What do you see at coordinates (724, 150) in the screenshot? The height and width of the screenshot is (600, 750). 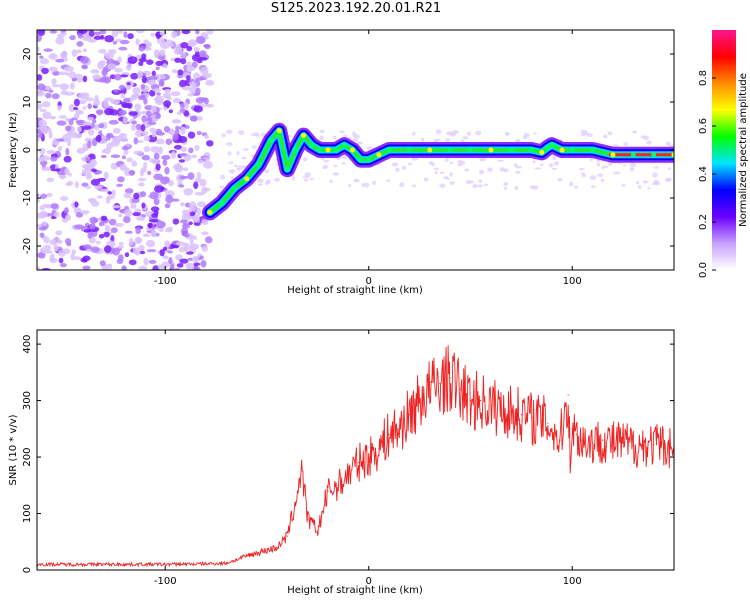 I see `colorbar-gradient` at bounding box center [724, 150].